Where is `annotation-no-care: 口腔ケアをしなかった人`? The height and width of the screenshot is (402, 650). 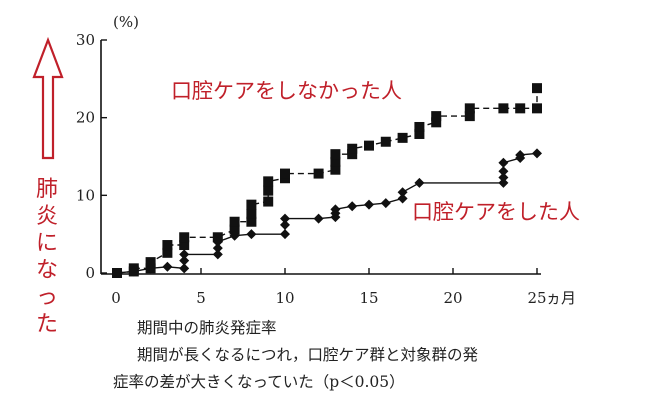
annotation-no-care: 口腔ケアをしなかった人 is located at coordinates (286, 91).